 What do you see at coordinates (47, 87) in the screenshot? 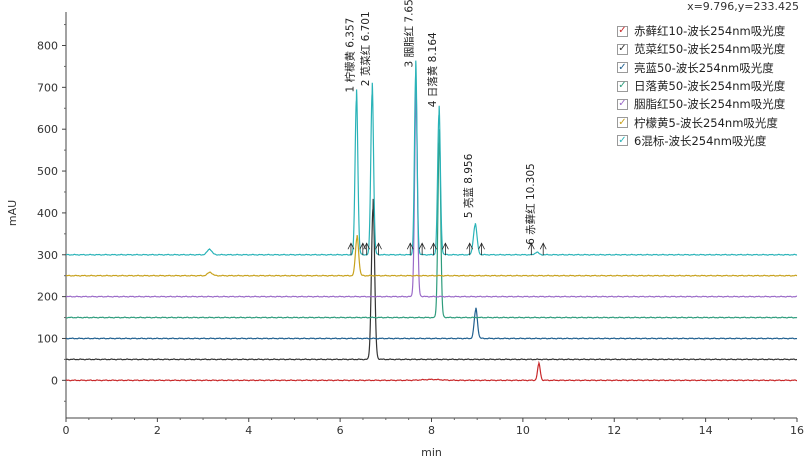
I see `y-tick-label: 700` at bounding box center [47, 87].